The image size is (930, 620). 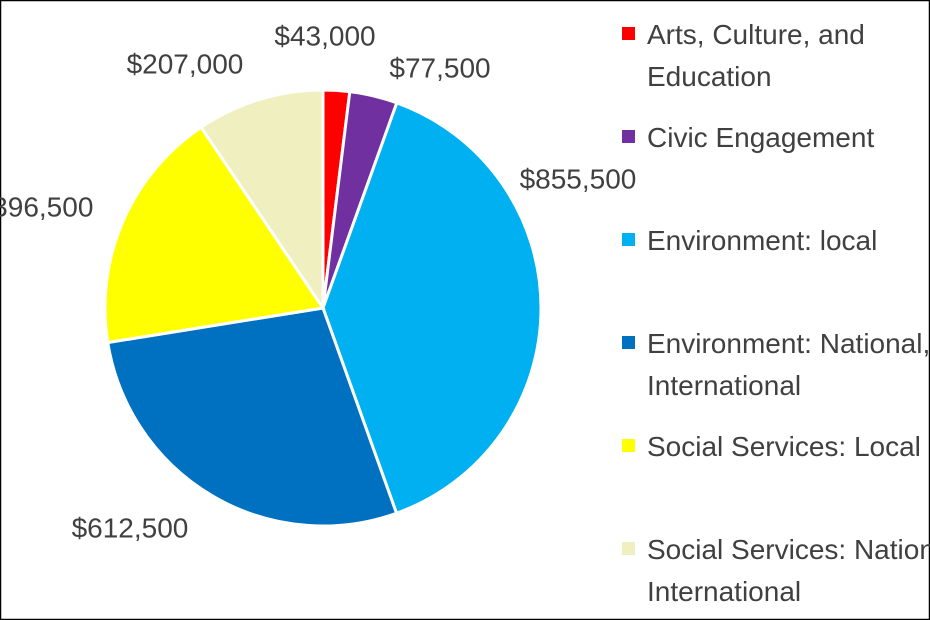 What do you see at coordinates (784, 446) in the screenshot?
I see `legend-label: Social Services: Local` at bounding box center [784, 446].